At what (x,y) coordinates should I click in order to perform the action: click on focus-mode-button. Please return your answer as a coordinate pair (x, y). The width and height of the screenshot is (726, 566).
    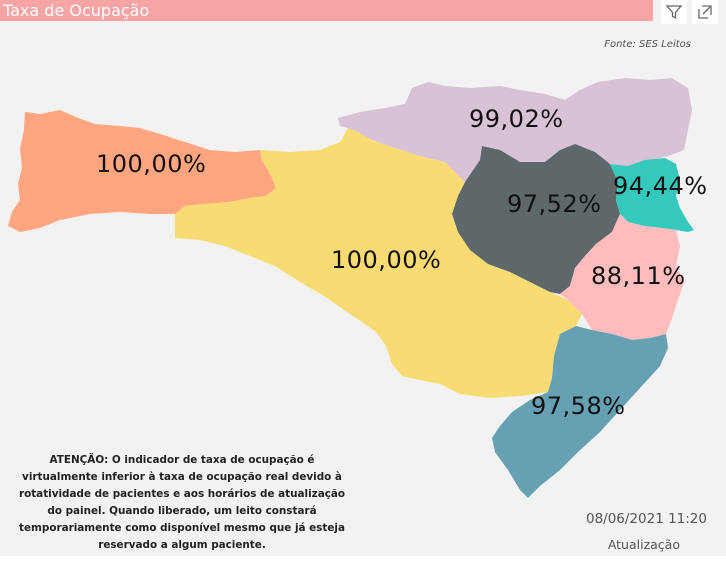
    Looking at the image, I should click on (705, 12).